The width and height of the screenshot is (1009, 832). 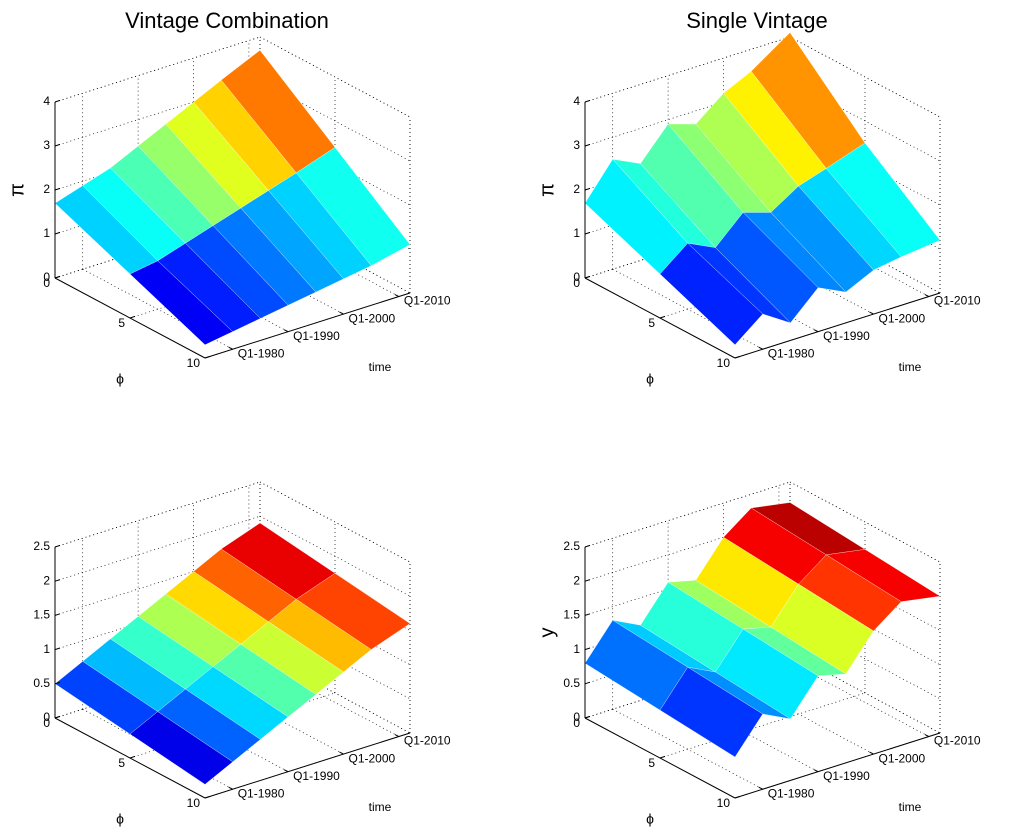 What do you see at coordinates (41, 683) in the screenshot?
I see `z-tick-label: 0.5` at bounding box center [41, 683].